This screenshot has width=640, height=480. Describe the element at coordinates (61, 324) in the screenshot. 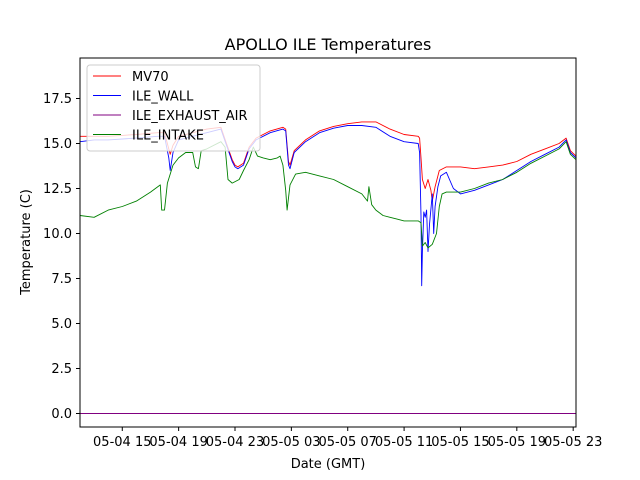

I see `y-tick-label: 5.0` at that location.